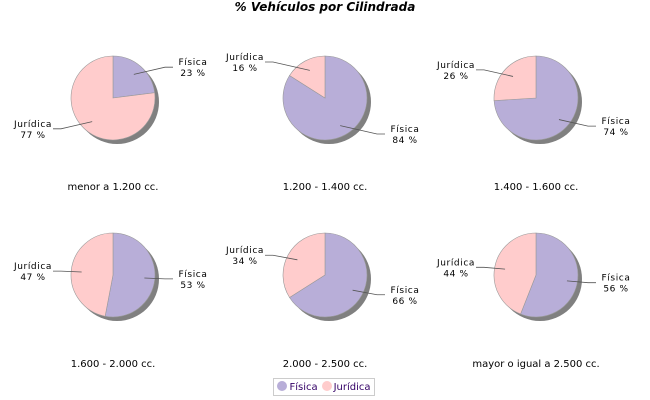 The height and width of the screenshot is (400, 650). I want to click on slice-value-label: 16 %, so click(244, 69).